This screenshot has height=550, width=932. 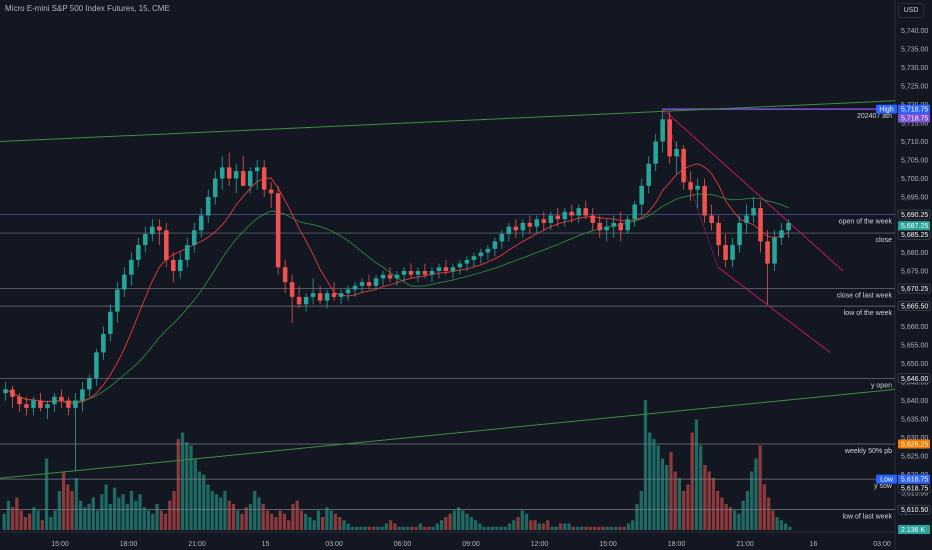 What do you see at coordinates (914, 480) in the screenshot?
I see `price-tag-value: 5,618.75` at bounding box center [914, 480].